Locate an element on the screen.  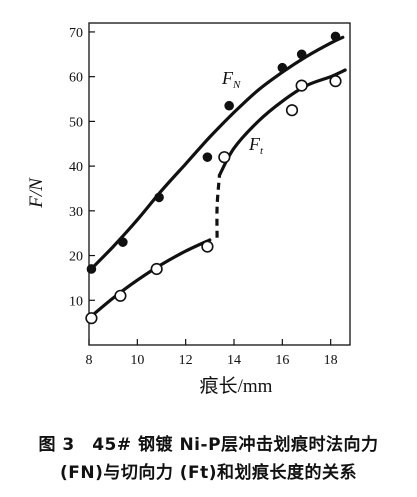
series-label-ft: Ft is located at coordinates (256, 145).